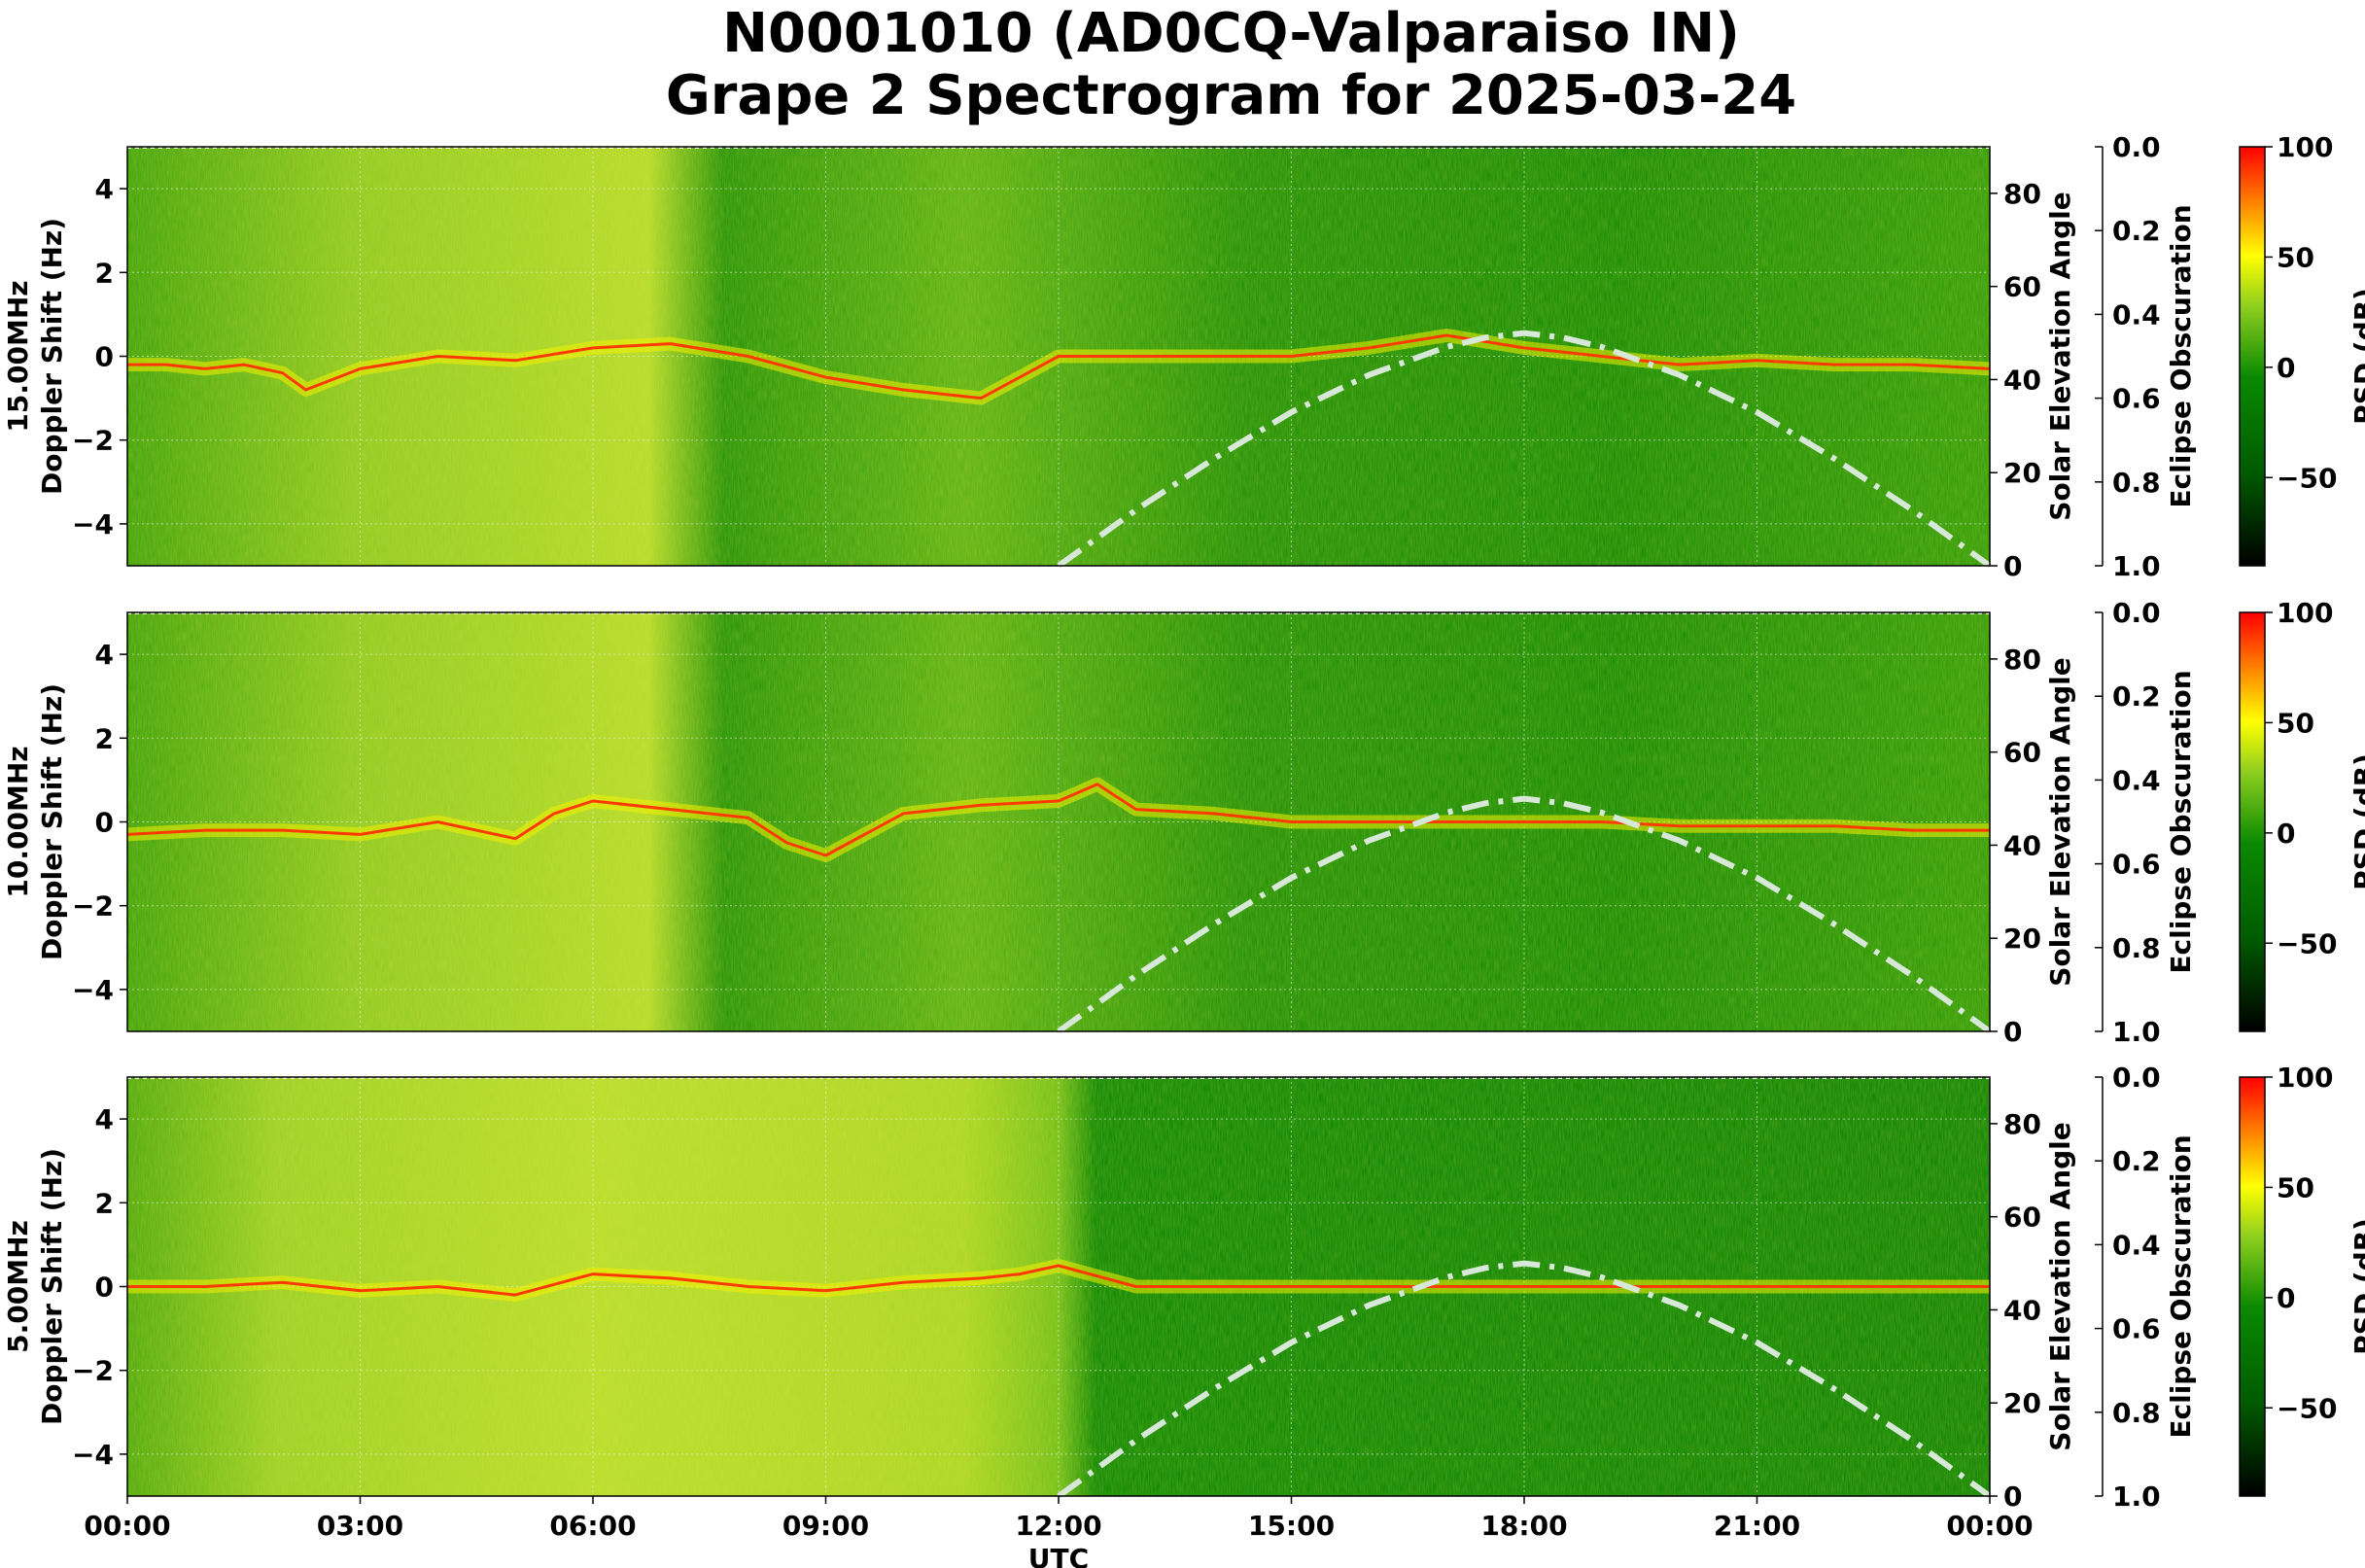 This screenshot has height=1568, width=2365. I want to click on y-axis-label-frequency: 10.00MHz, so click(18, 821).